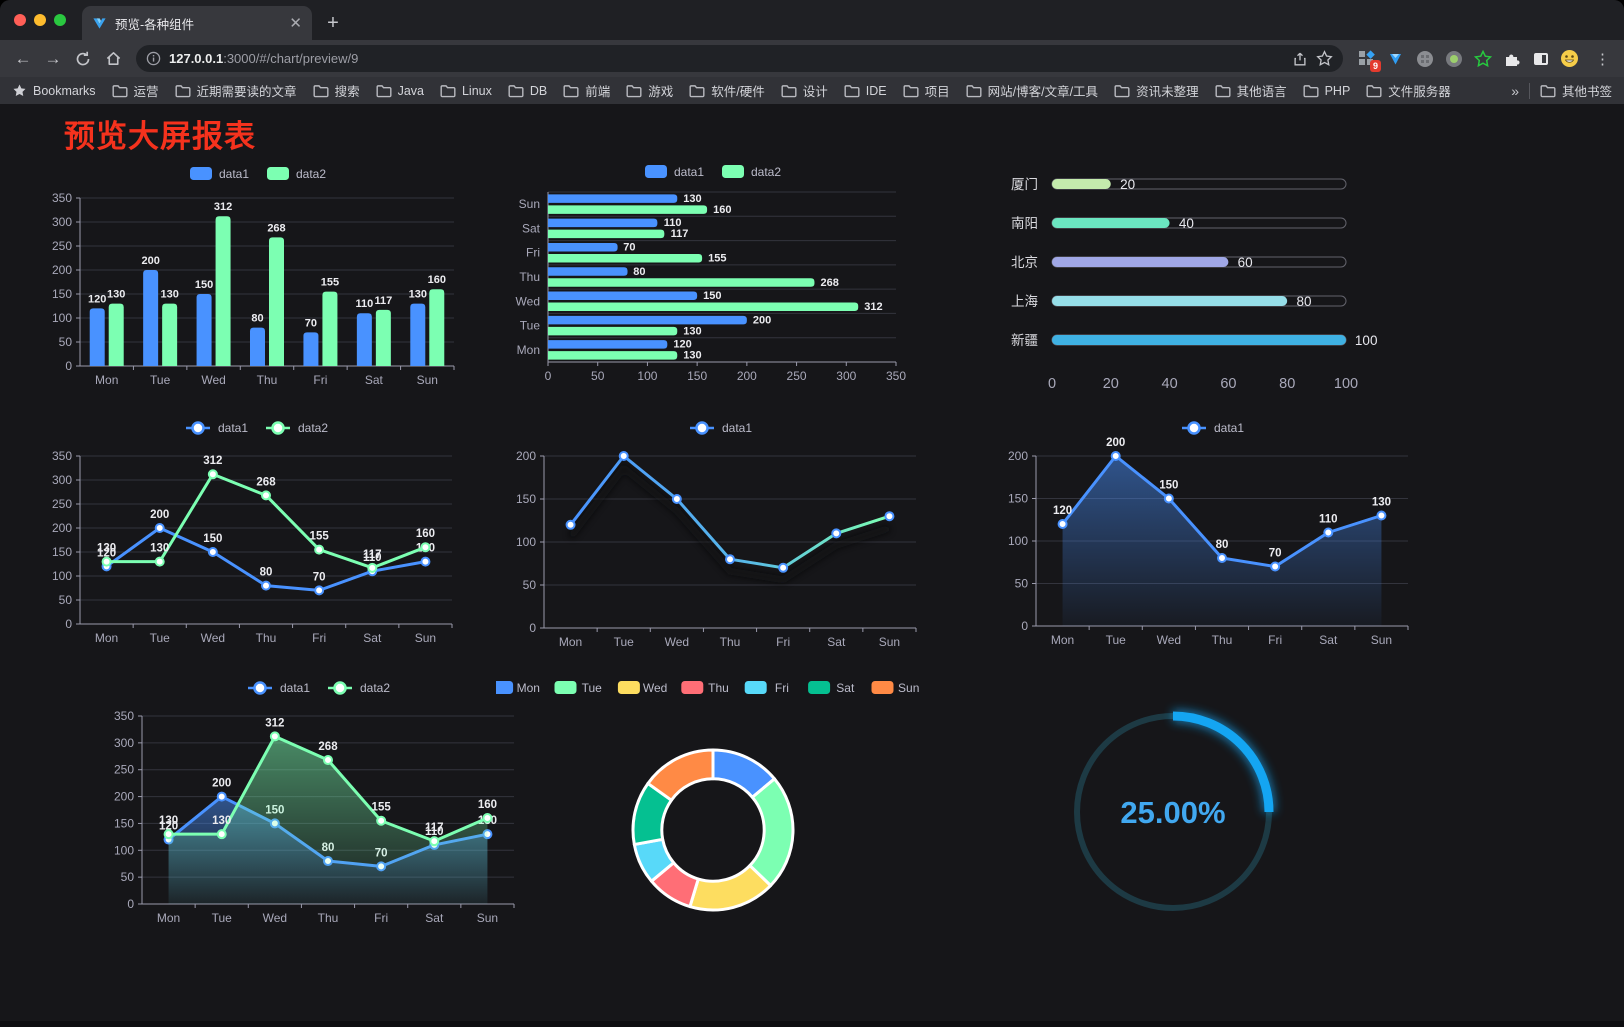 Image resolution: width=1624 pixels, height=1027 pixels. I want to click on tab-close-icon: ✕, so click(295, 23).